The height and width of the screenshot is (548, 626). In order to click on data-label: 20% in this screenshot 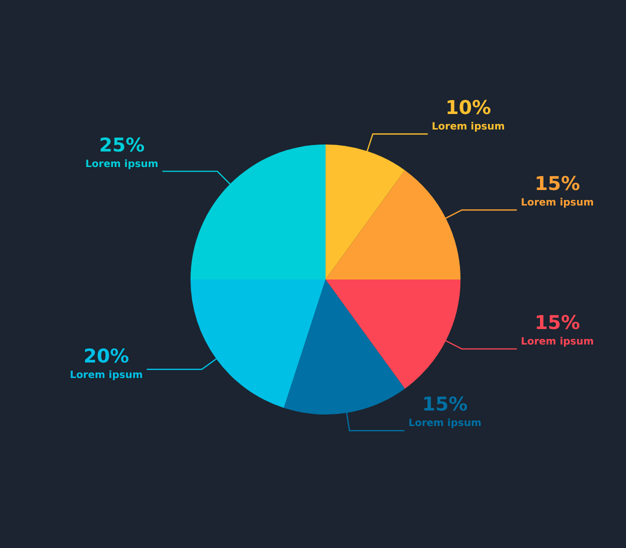, I will do `click(107, 356)`.